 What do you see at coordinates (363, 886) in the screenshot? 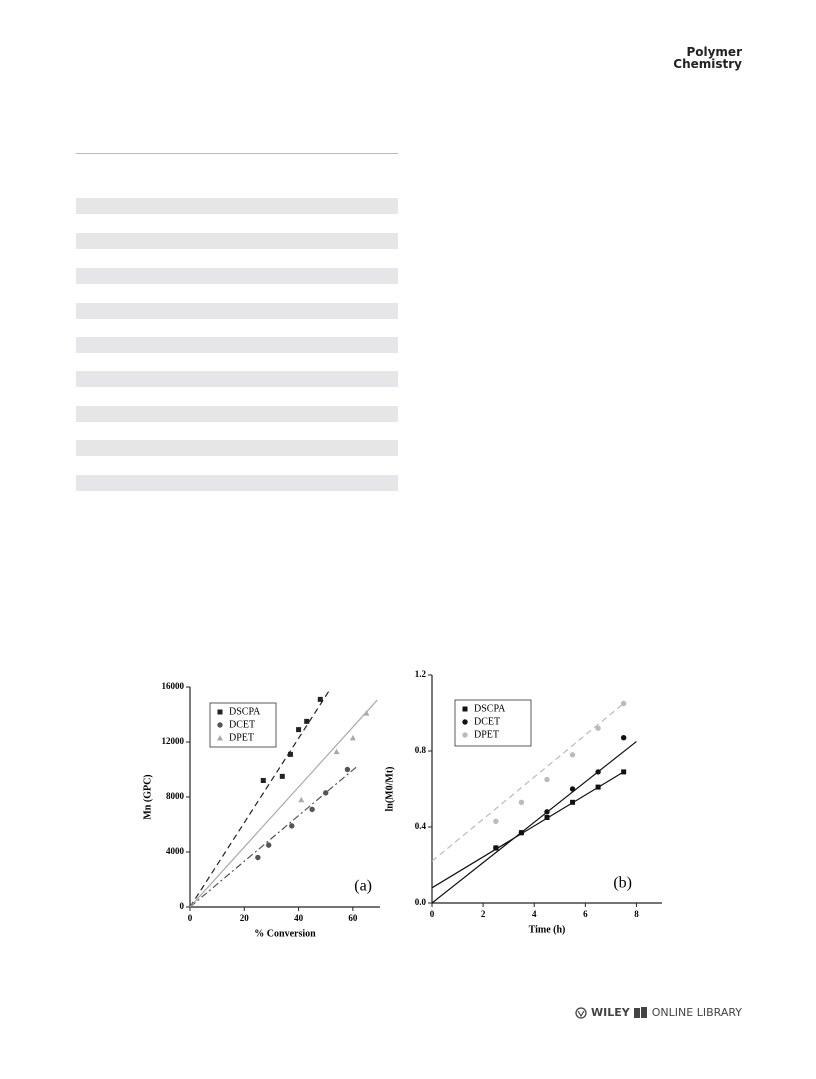
I see `annotation: (a)` at bounding box center [363, 886].